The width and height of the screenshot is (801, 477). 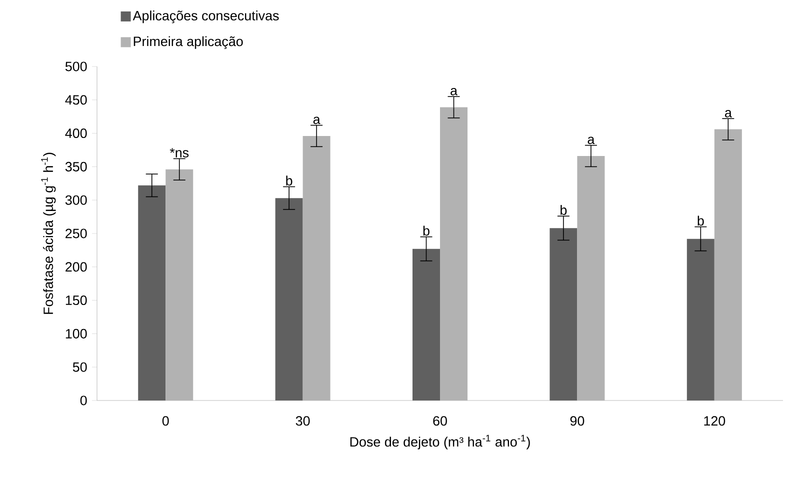 I want to click on y-tick-label: 0, so click(x=83, y=401).